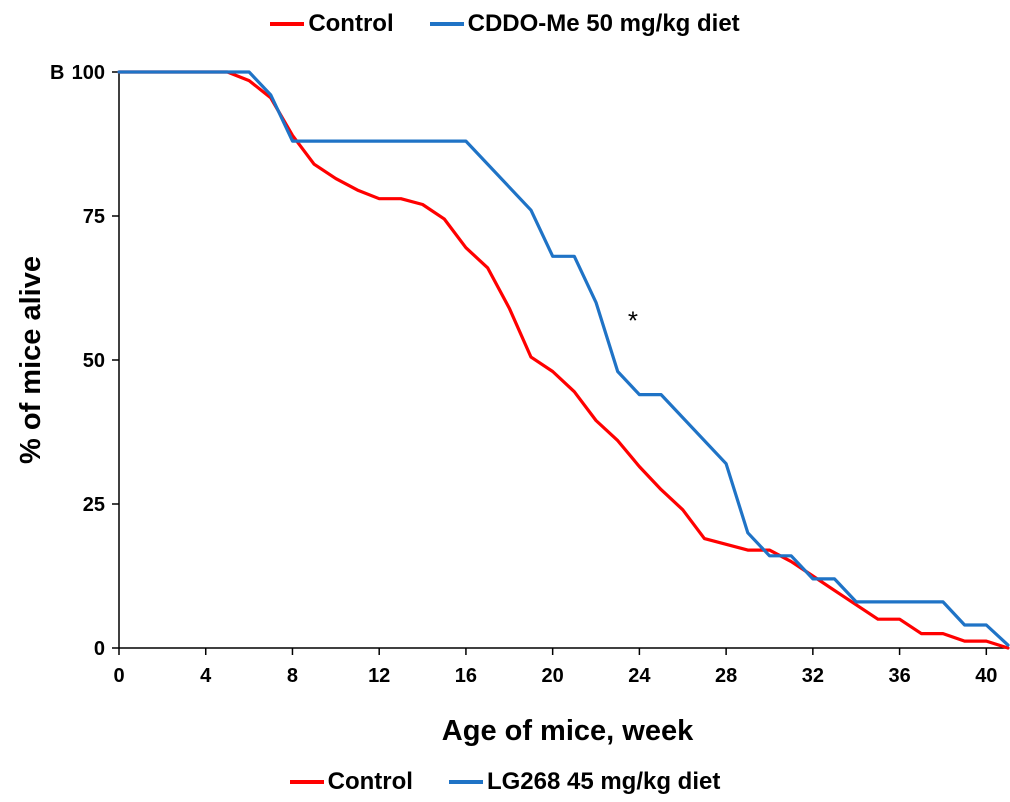  What do you see at coordinates (118, 676) in the screenshot?
I see `x-tick-label: 0` at bounding box center [118, 676].